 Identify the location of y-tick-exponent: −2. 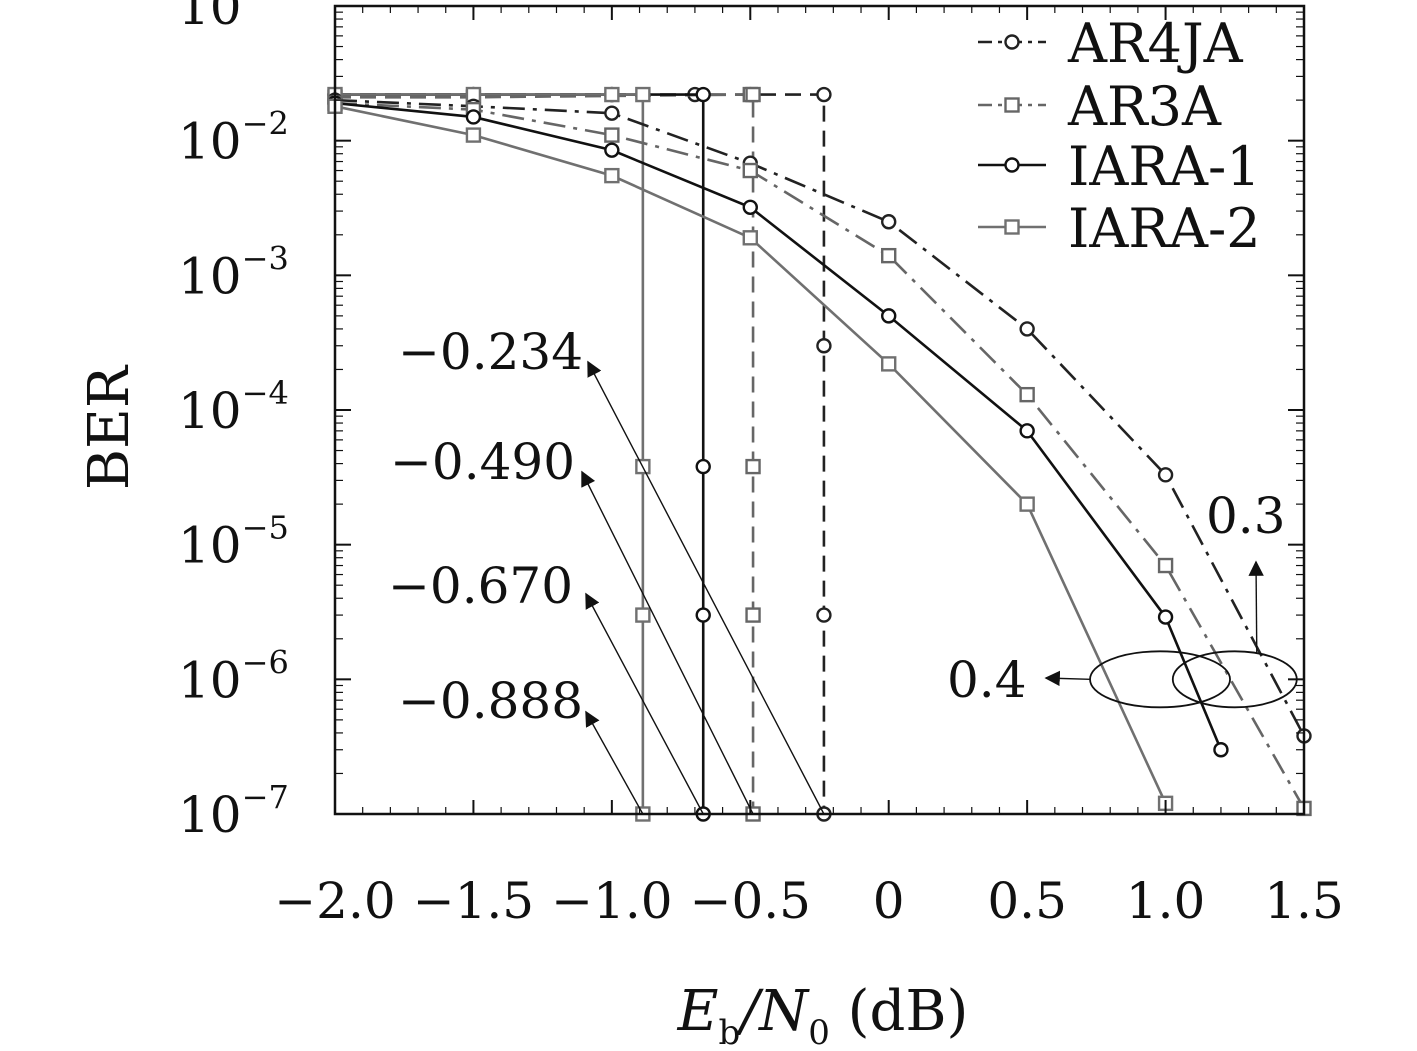
(265, 124).